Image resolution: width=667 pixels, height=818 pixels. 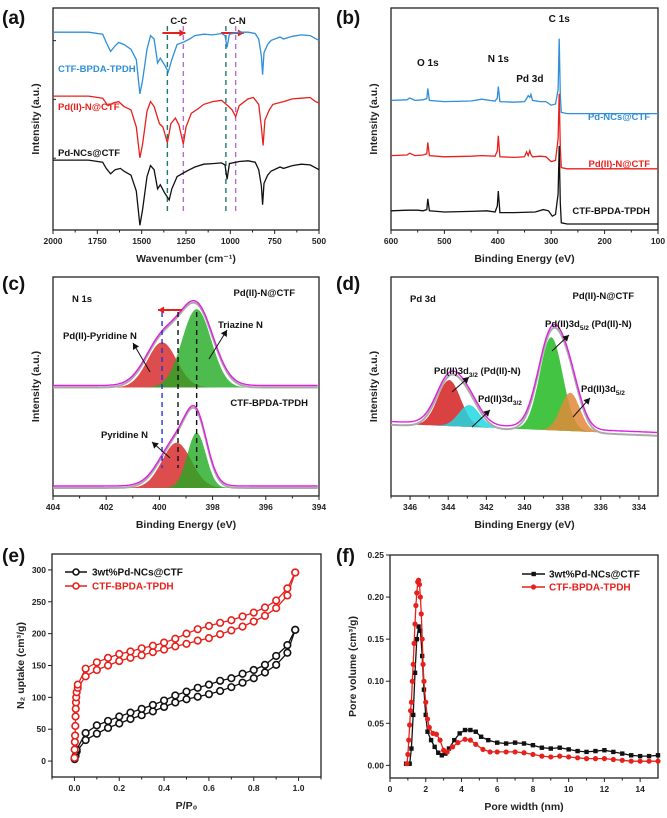 What do you see at coordinates (13, 556) in the screenshot?
I see `panel-label-e: (e)` at bounding box center [13, 556].